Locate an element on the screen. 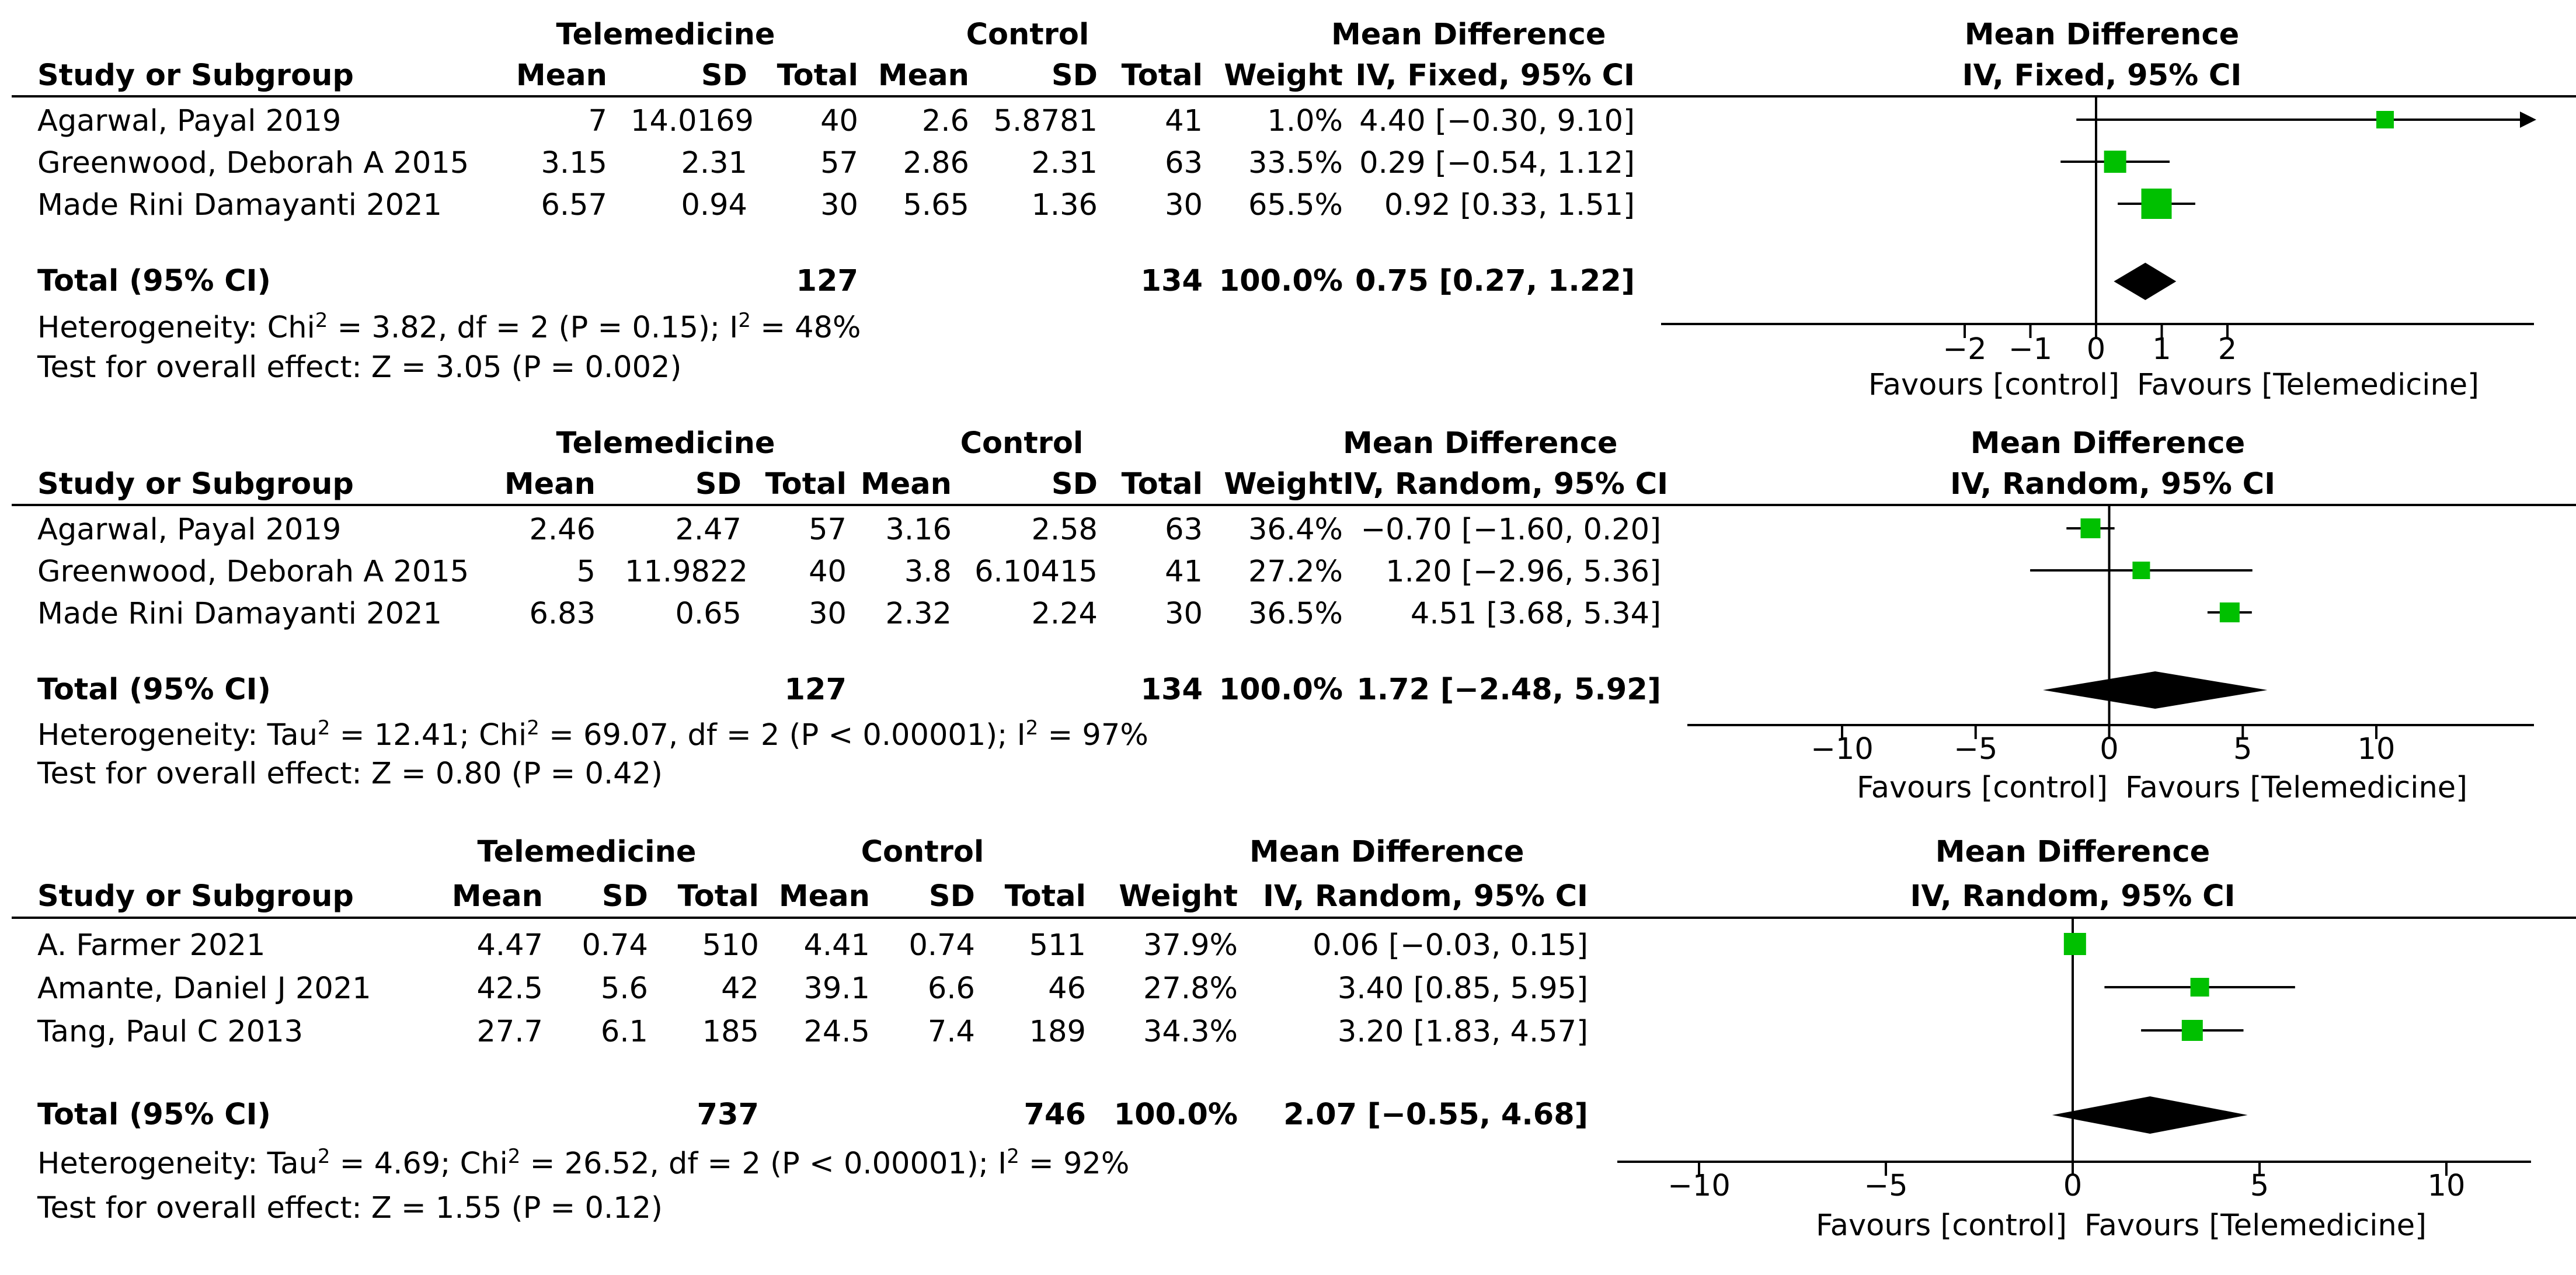 The width and height of the screenshot is (2576, 1275). mean1-value: 27.7 is located at coordinates (509, 1032).